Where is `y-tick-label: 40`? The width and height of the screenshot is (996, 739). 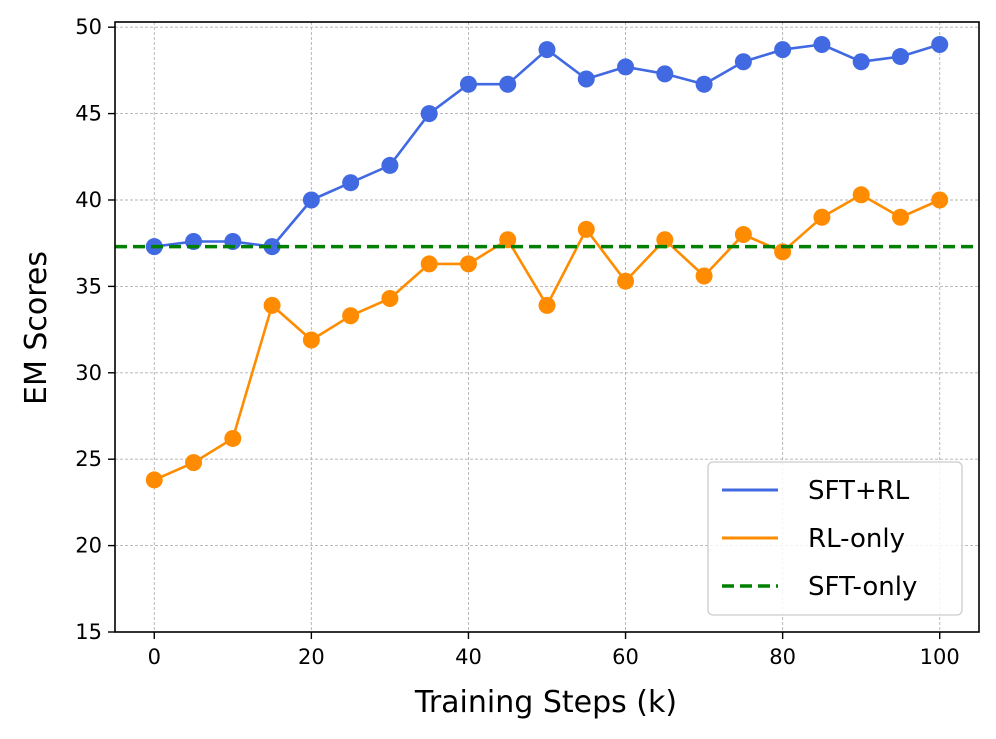
y-tick-label: 40 is located at coordinates (88, 200).